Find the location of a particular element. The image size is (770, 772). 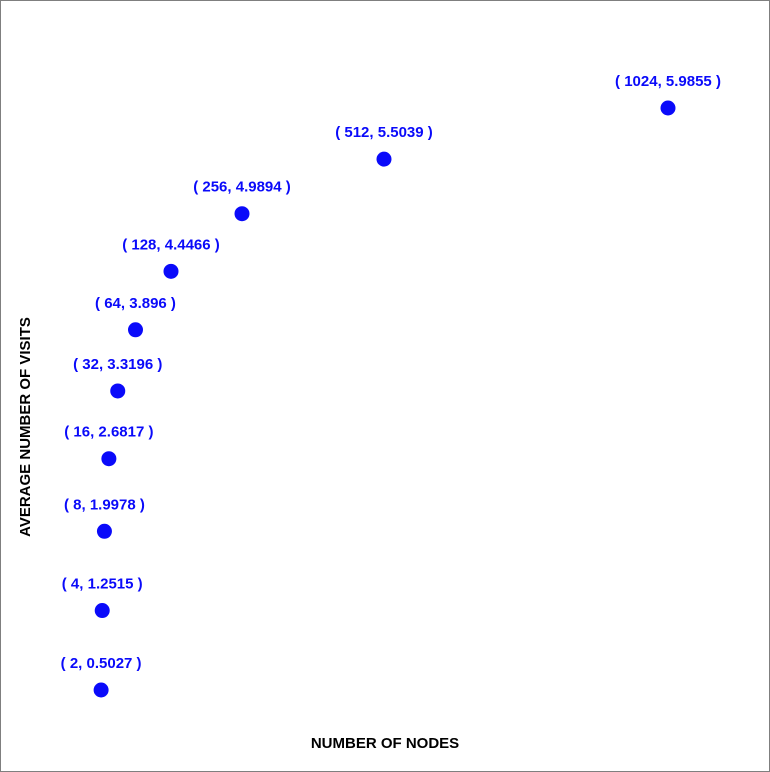

data-point-label: ( 2, 0.5027 ) is located at coordinates (101, 663).